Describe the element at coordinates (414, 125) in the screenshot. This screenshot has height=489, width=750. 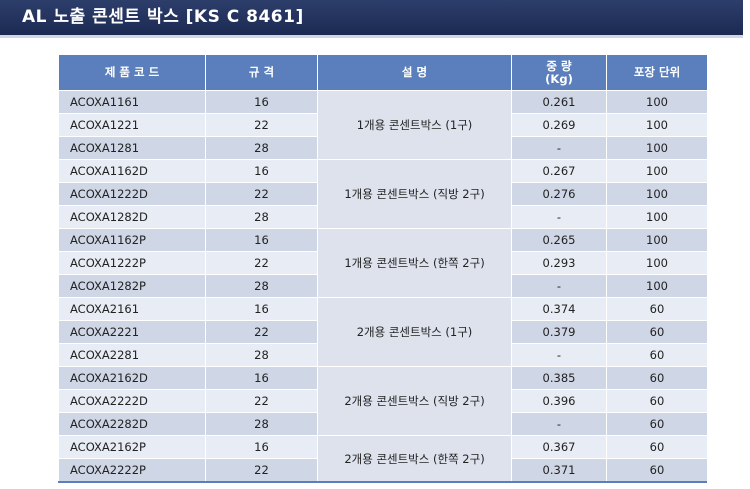
I see `description-cell: 1개용 콘센트박스 (1구)` at that location.